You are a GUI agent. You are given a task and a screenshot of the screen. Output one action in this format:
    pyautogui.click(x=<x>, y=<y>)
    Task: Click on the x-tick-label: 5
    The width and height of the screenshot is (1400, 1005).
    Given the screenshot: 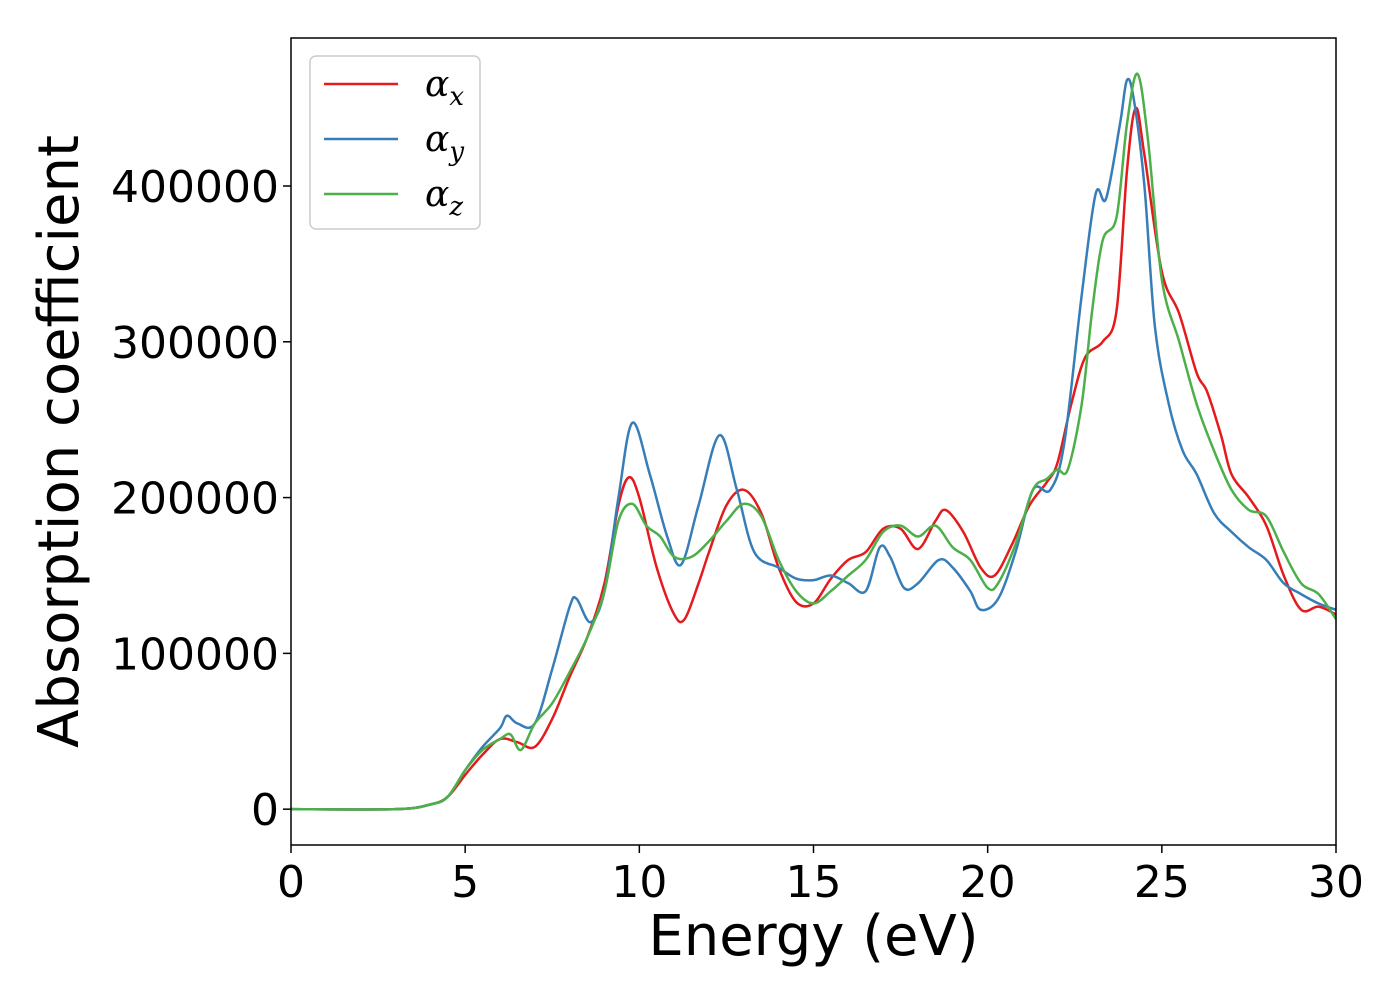 What is the action you would take?
    pyautogui.click(x=465, y=882)
    